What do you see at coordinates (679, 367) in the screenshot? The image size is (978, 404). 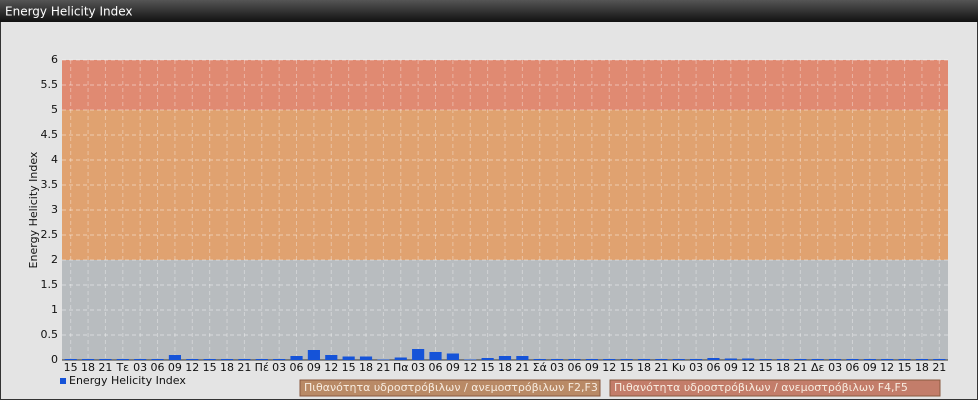 I see `x-tick-label: Κυ` at bounding box center [679, 367].